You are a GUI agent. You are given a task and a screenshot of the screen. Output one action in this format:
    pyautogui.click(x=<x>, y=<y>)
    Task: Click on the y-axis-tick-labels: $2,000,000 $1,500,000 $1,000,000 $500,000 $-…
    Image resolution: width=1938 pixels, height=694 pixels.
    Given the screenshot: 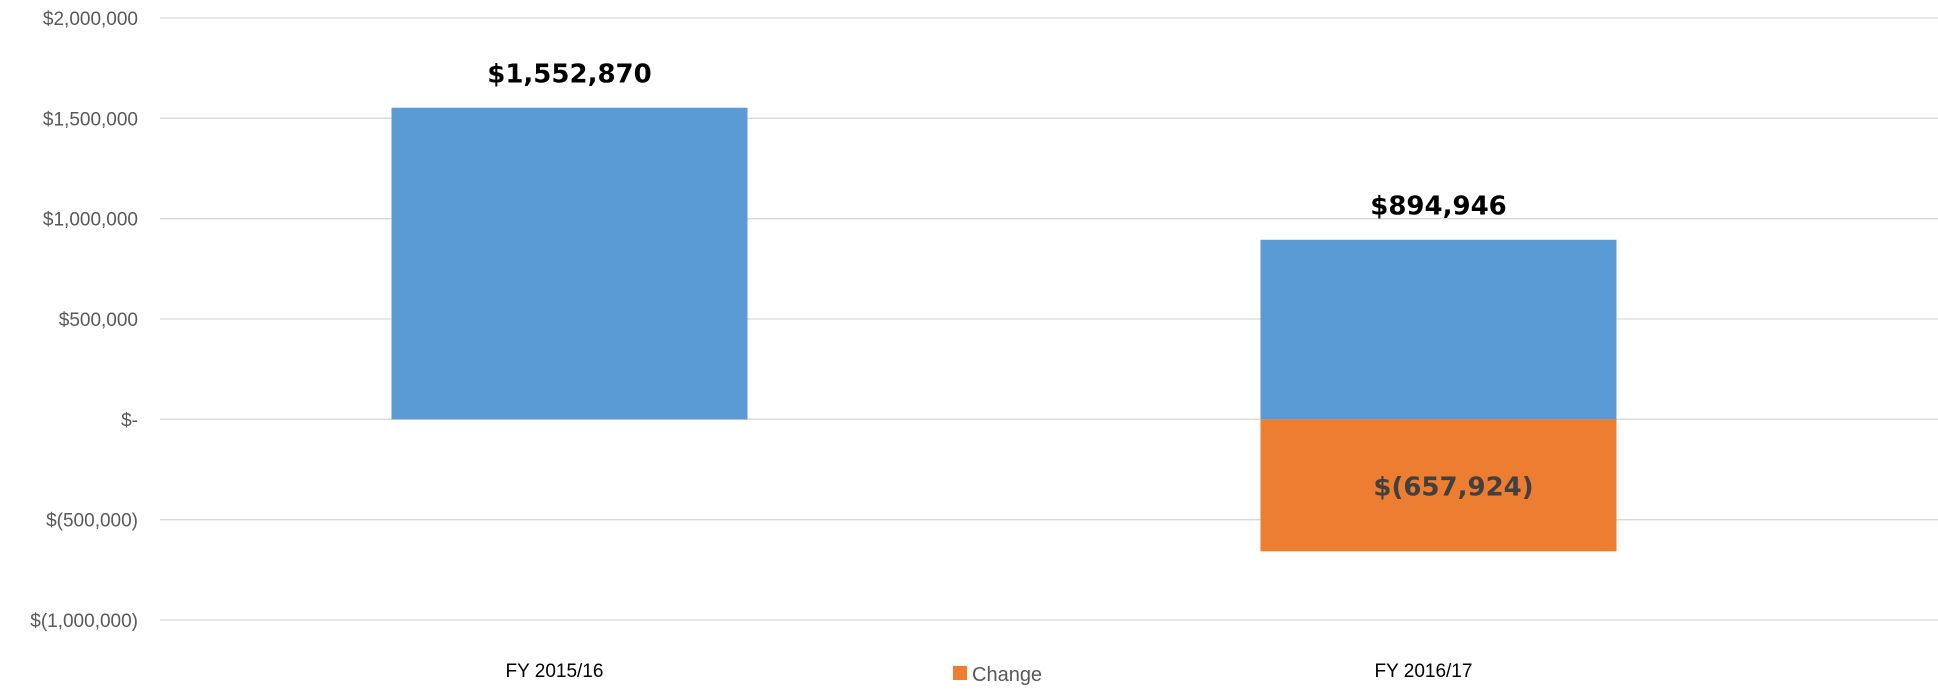 What is the action you would take?
    pyautogui.click(x=84, y=320)
    